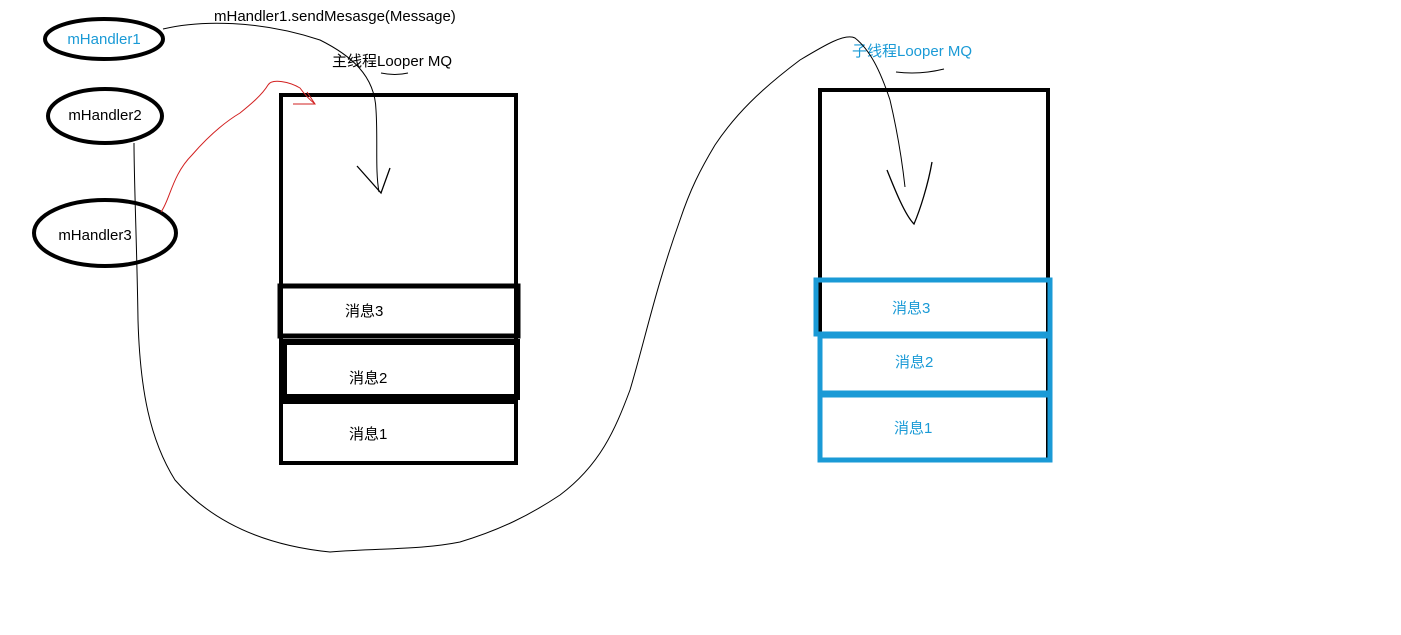 This screenshot has height=635, width=1401. Describe the element at coordinates (304, 98) in the screenshot. I see `red-arrow-head` at that location.